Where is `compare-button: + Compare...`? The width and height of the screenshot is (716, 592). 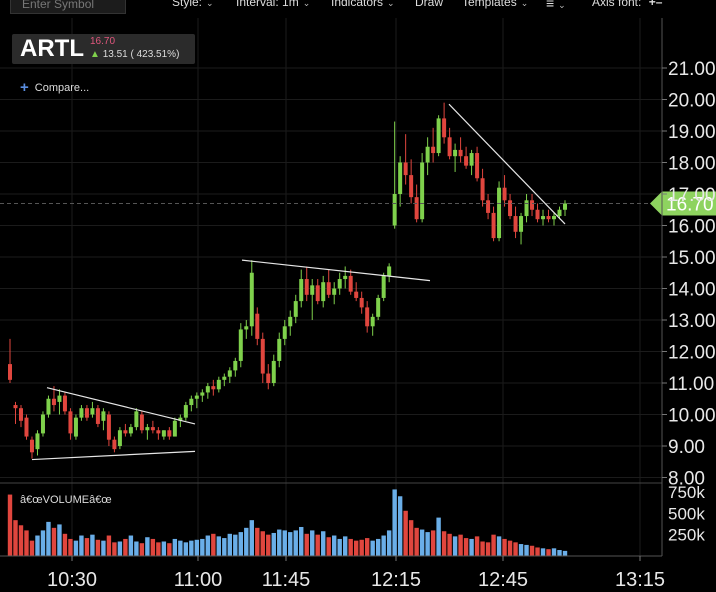
compare-button: + Compare... is located at coordinates (54, 87).